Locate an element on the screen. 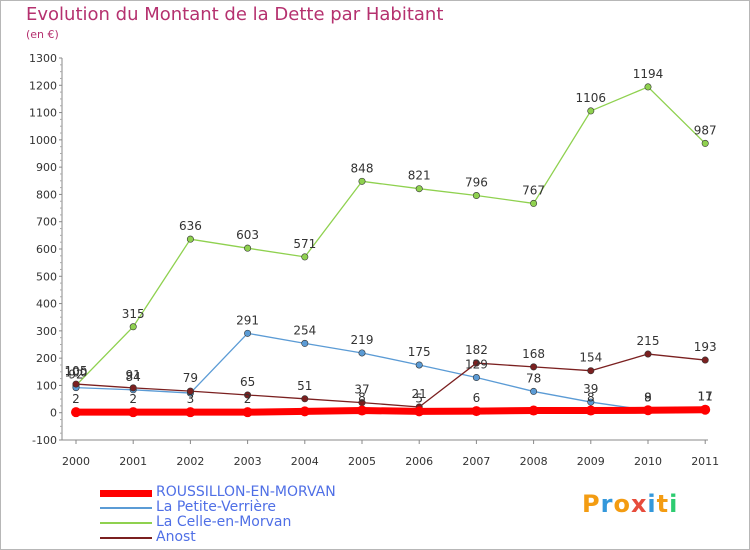 The width and height of the screenshot is (750, 550). data-label: 636 is located at coordinates (190, 226).